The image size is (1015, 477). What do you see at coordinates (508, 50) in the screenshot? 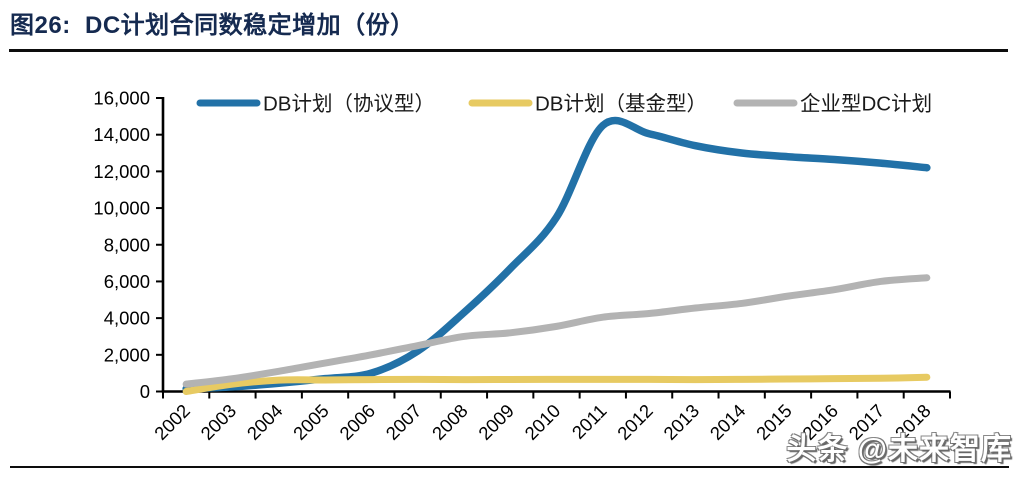
I see `title-divider` at bounding box center [508, 50].